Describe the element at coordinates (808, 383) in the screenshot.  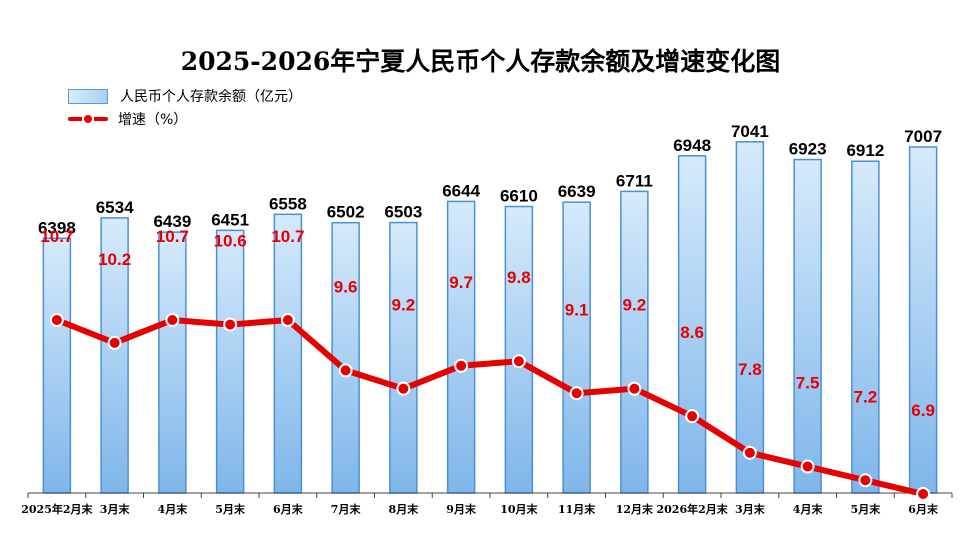
I see `growth-value-label: 7.5` at that location.